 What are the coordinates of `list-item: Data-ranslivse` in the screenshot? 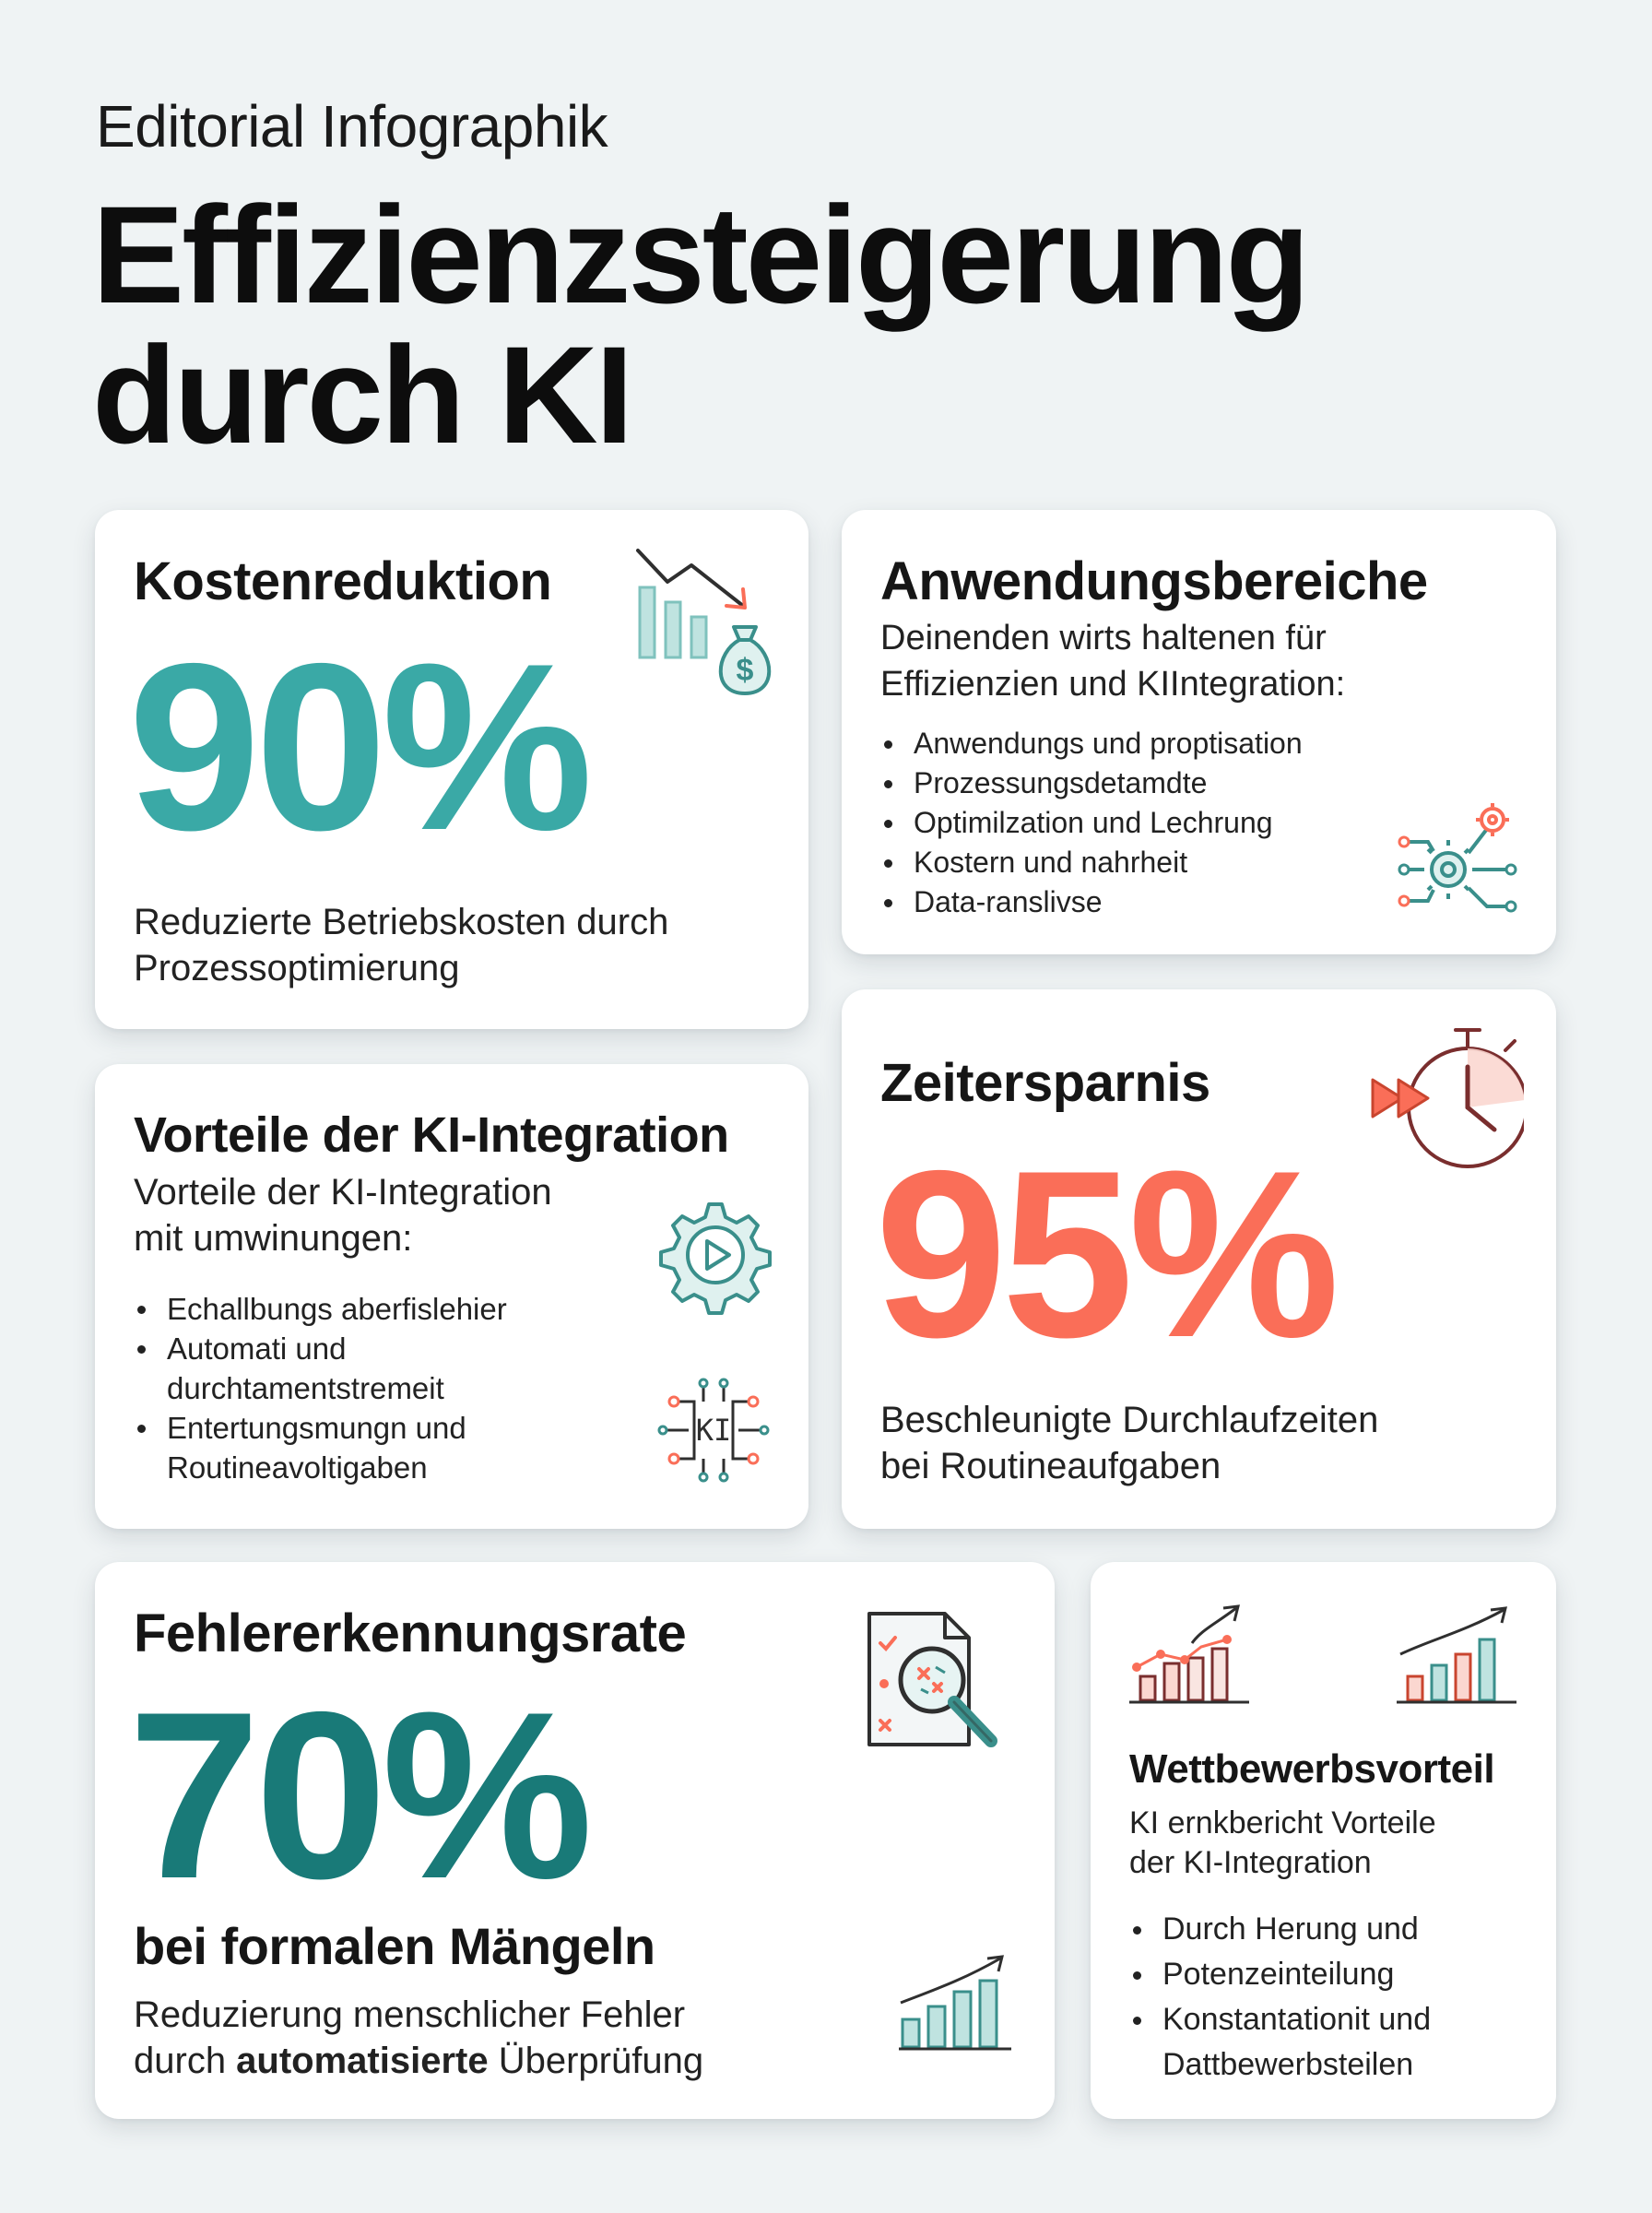 It's located at (1091, 902).